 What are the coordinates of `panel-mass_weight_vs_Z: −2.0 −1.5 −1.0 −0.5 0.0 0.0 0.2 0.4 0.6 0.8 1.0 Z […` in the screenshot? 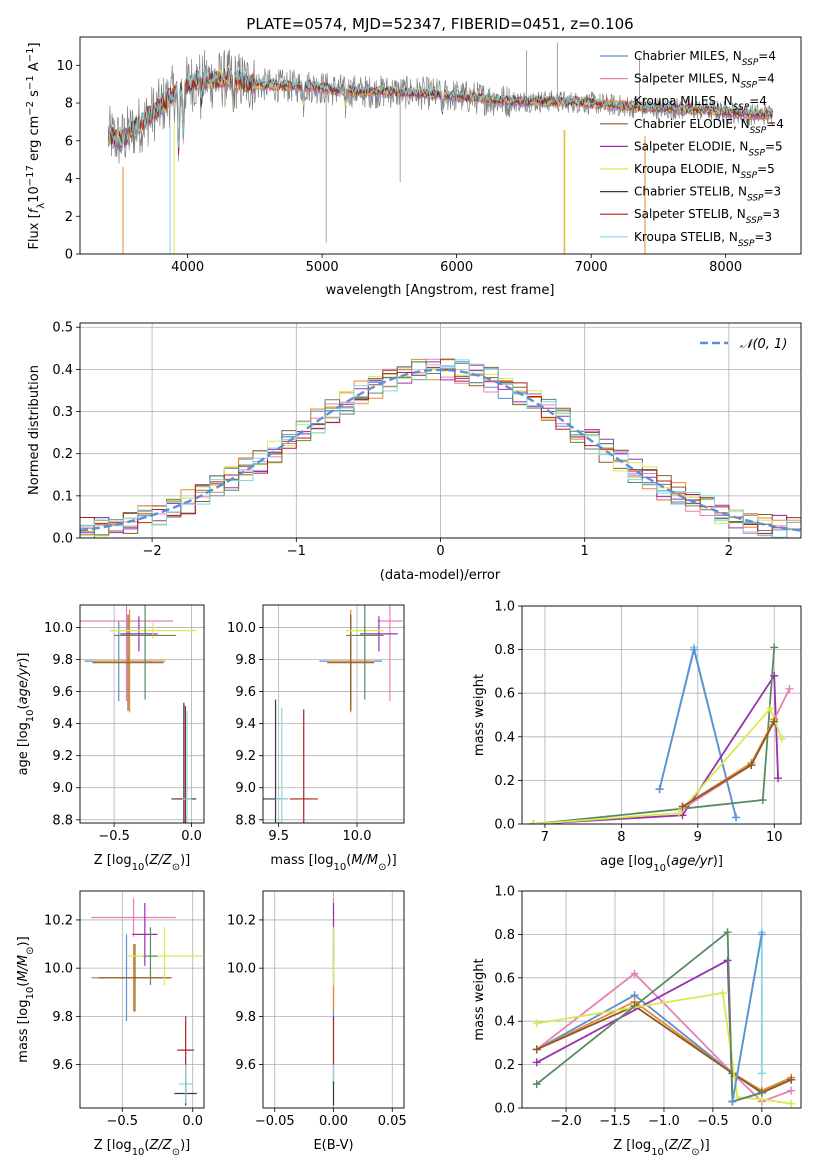 It's located at (637, 1021).